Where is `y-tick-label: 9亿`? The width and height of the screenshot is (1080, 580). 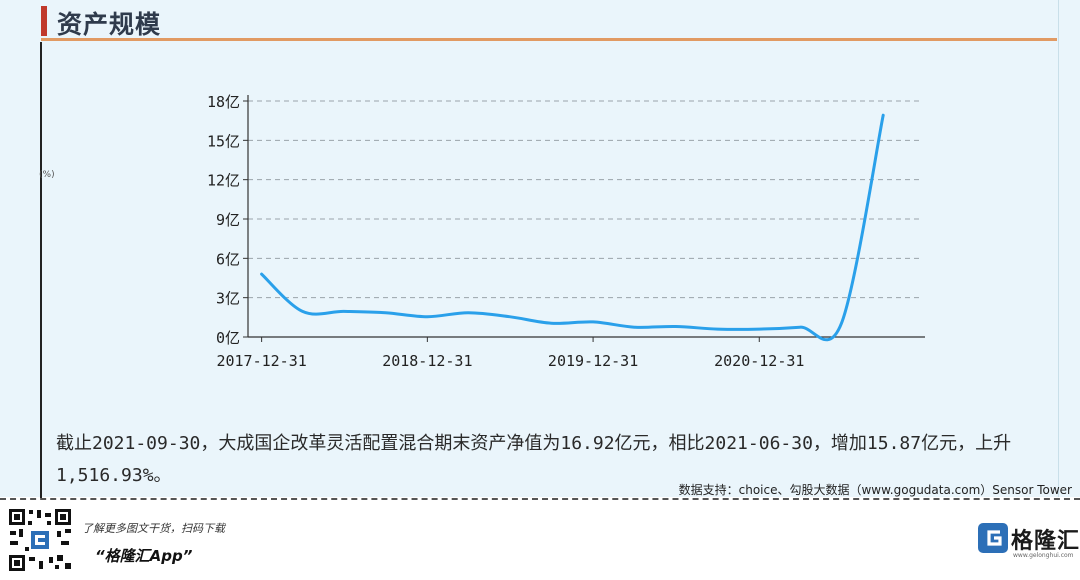
y-tick-label: 9亿 is located at coordinates (228, 220).